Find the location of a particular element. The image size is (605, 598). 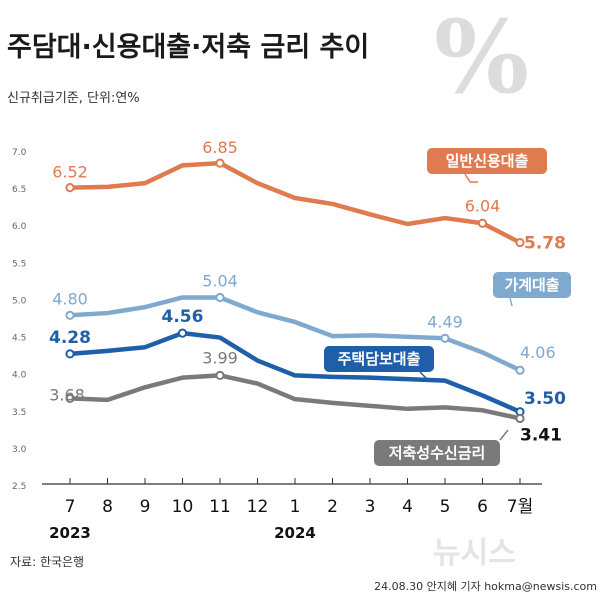

tag-text: 일반신용대출 is located at coordinates (487, 161).